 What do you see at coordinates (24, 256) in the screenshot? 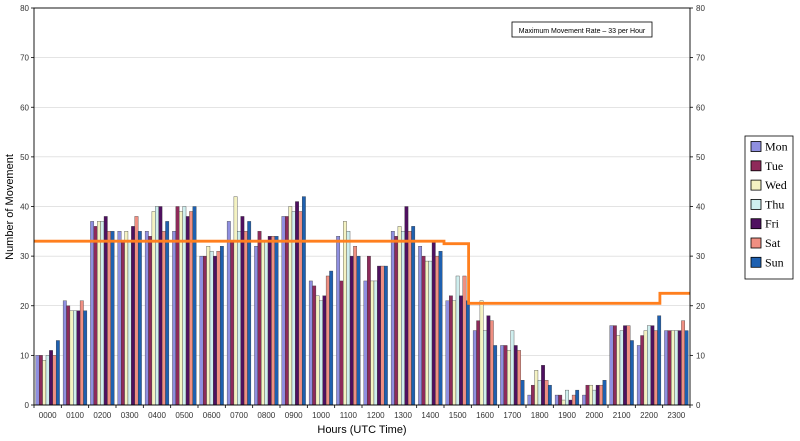
I see `y-tick-label-left: 30` at bounding box center [24, 256].